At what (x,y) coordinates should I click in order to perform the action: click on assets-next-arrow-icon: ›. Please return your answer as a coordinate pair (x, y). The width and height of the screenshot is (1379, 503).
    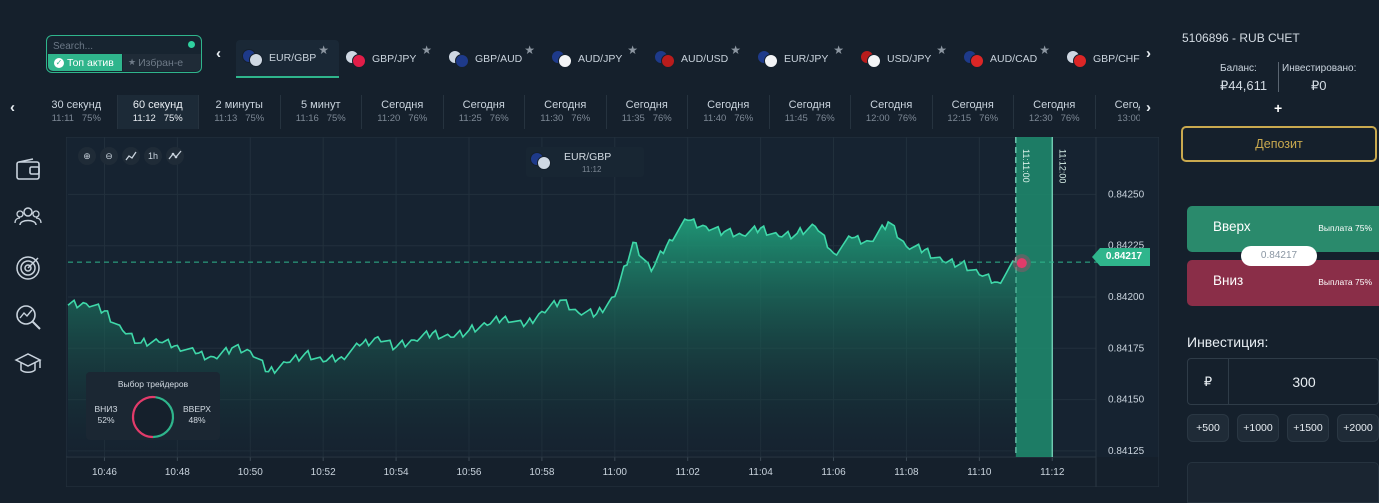
    Looking at the image, I should click on (1148, 53).